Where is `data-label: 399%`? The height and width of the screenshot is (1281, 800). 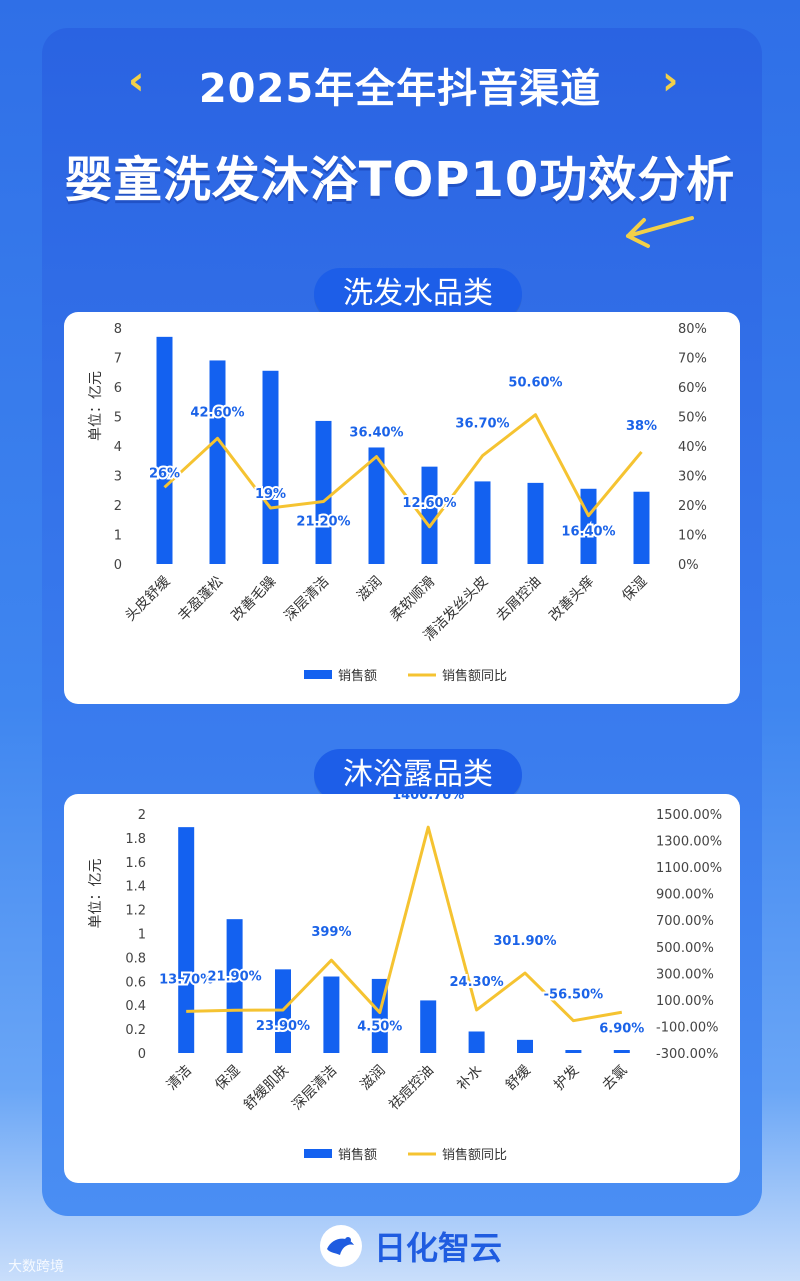 data-label: 399% is located at coordinates (331, 932).